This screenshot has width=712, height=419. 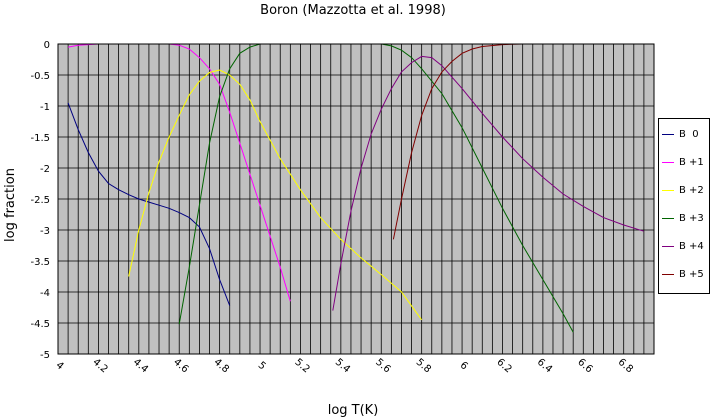 What do you see at coordinates (45, 231) in the screenshot?
I see `y-tick-label: -3` at bounding box center [45, 231].